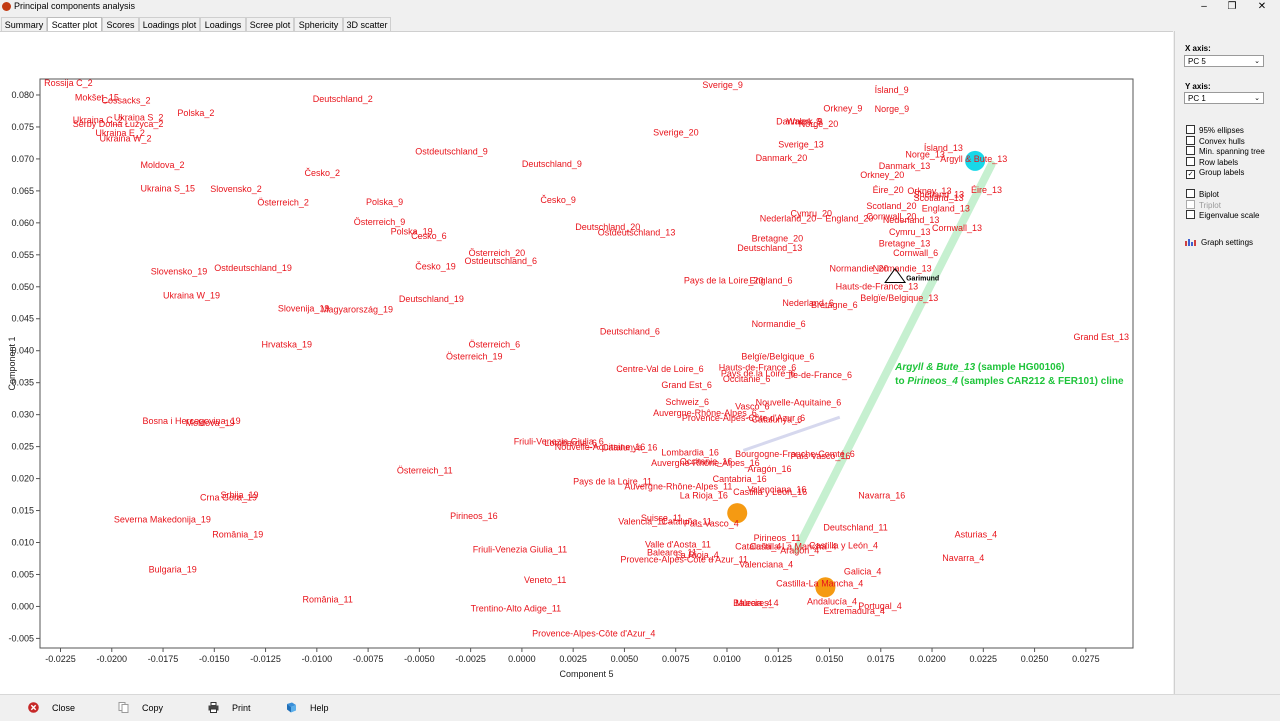 This screenshot has width=1280, height=721. What do you see at coordinates (24, 24) in the screenshot?
I see `tab-summary: Summary` at bounding box center [24, 24].